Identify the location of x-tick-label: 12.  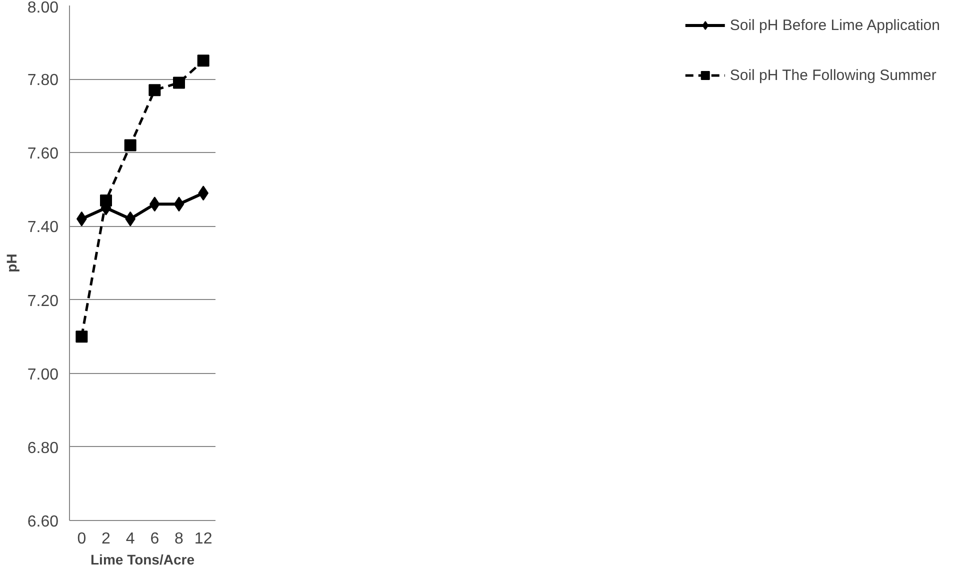
(203, 539).